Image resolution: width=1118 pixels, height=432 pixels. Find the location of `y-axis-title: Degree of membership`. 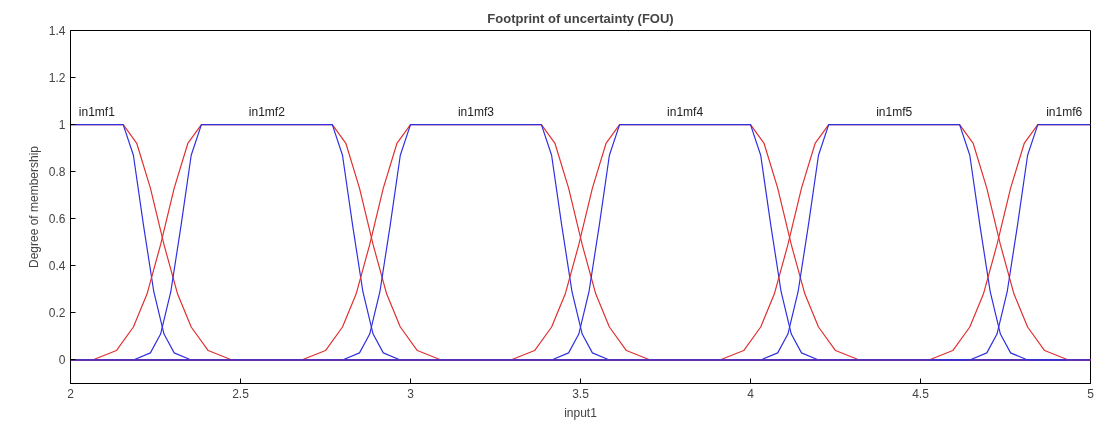

y-axis-title: Degree of membership is located at coordinates (33, 207).